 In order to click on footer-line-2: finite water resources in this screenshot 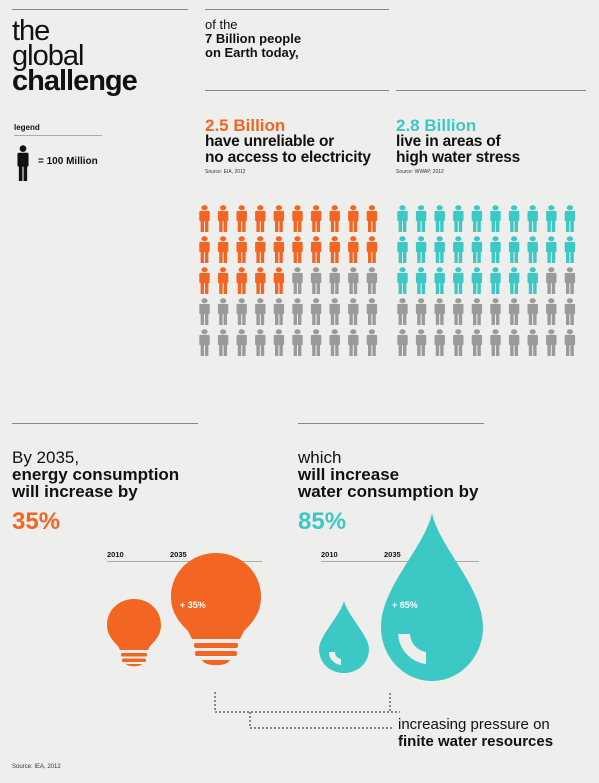, I will do `click(476, 741)`.